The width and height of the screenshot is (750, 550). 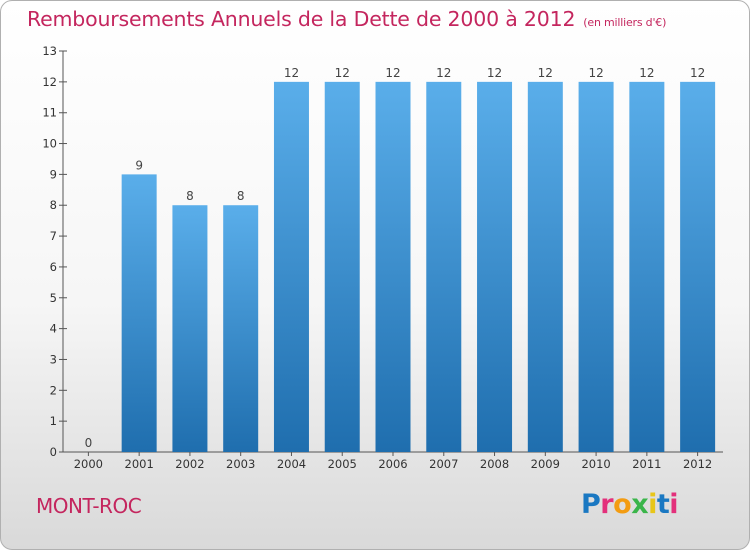 What do you see at coordinates (663, 504) in the screenshot?
I see `logo-letter: t` at bounding box center [663, 504].